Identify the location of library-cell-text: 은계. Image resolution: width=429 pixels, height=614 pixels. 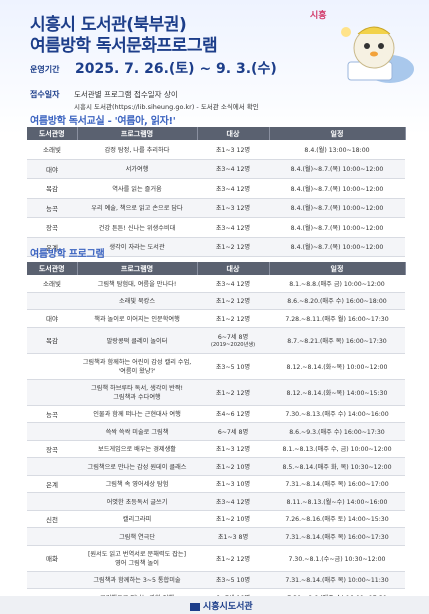
(52, 247).